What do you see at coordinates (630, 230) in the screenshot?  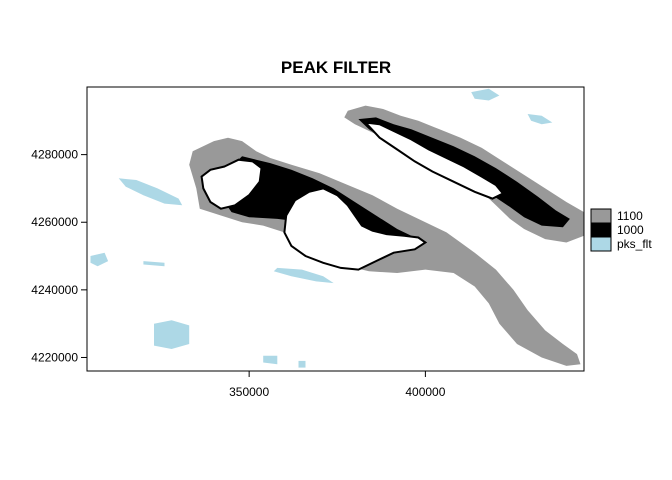 I see `legend-label: 1000` at bounding box center [630, 230].